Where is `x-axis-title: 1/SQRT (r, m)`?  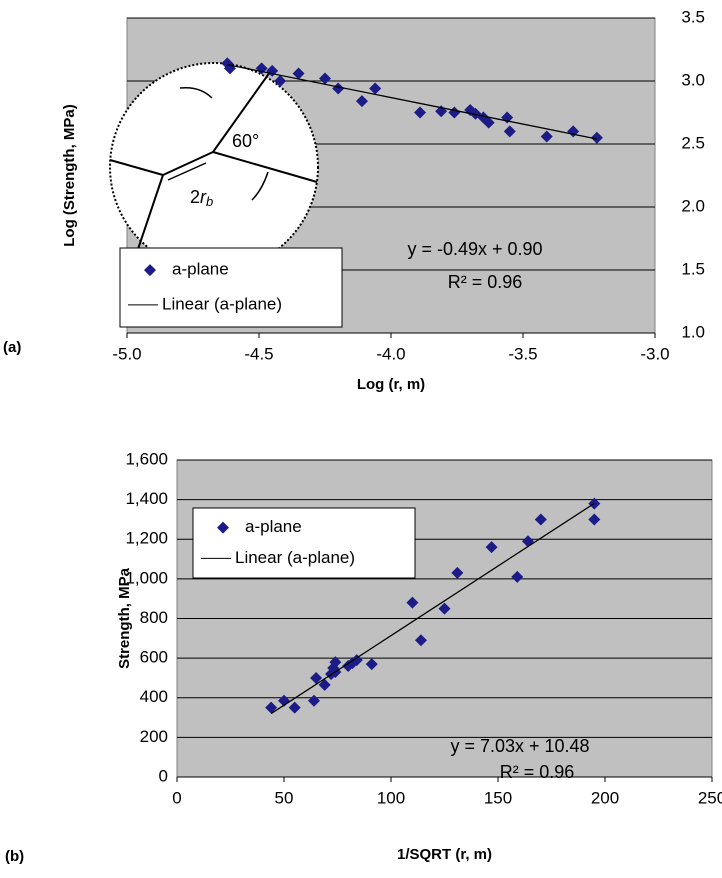 x-axis-title: 1/SQRT (r, m) is located at coordinates (444, 854).